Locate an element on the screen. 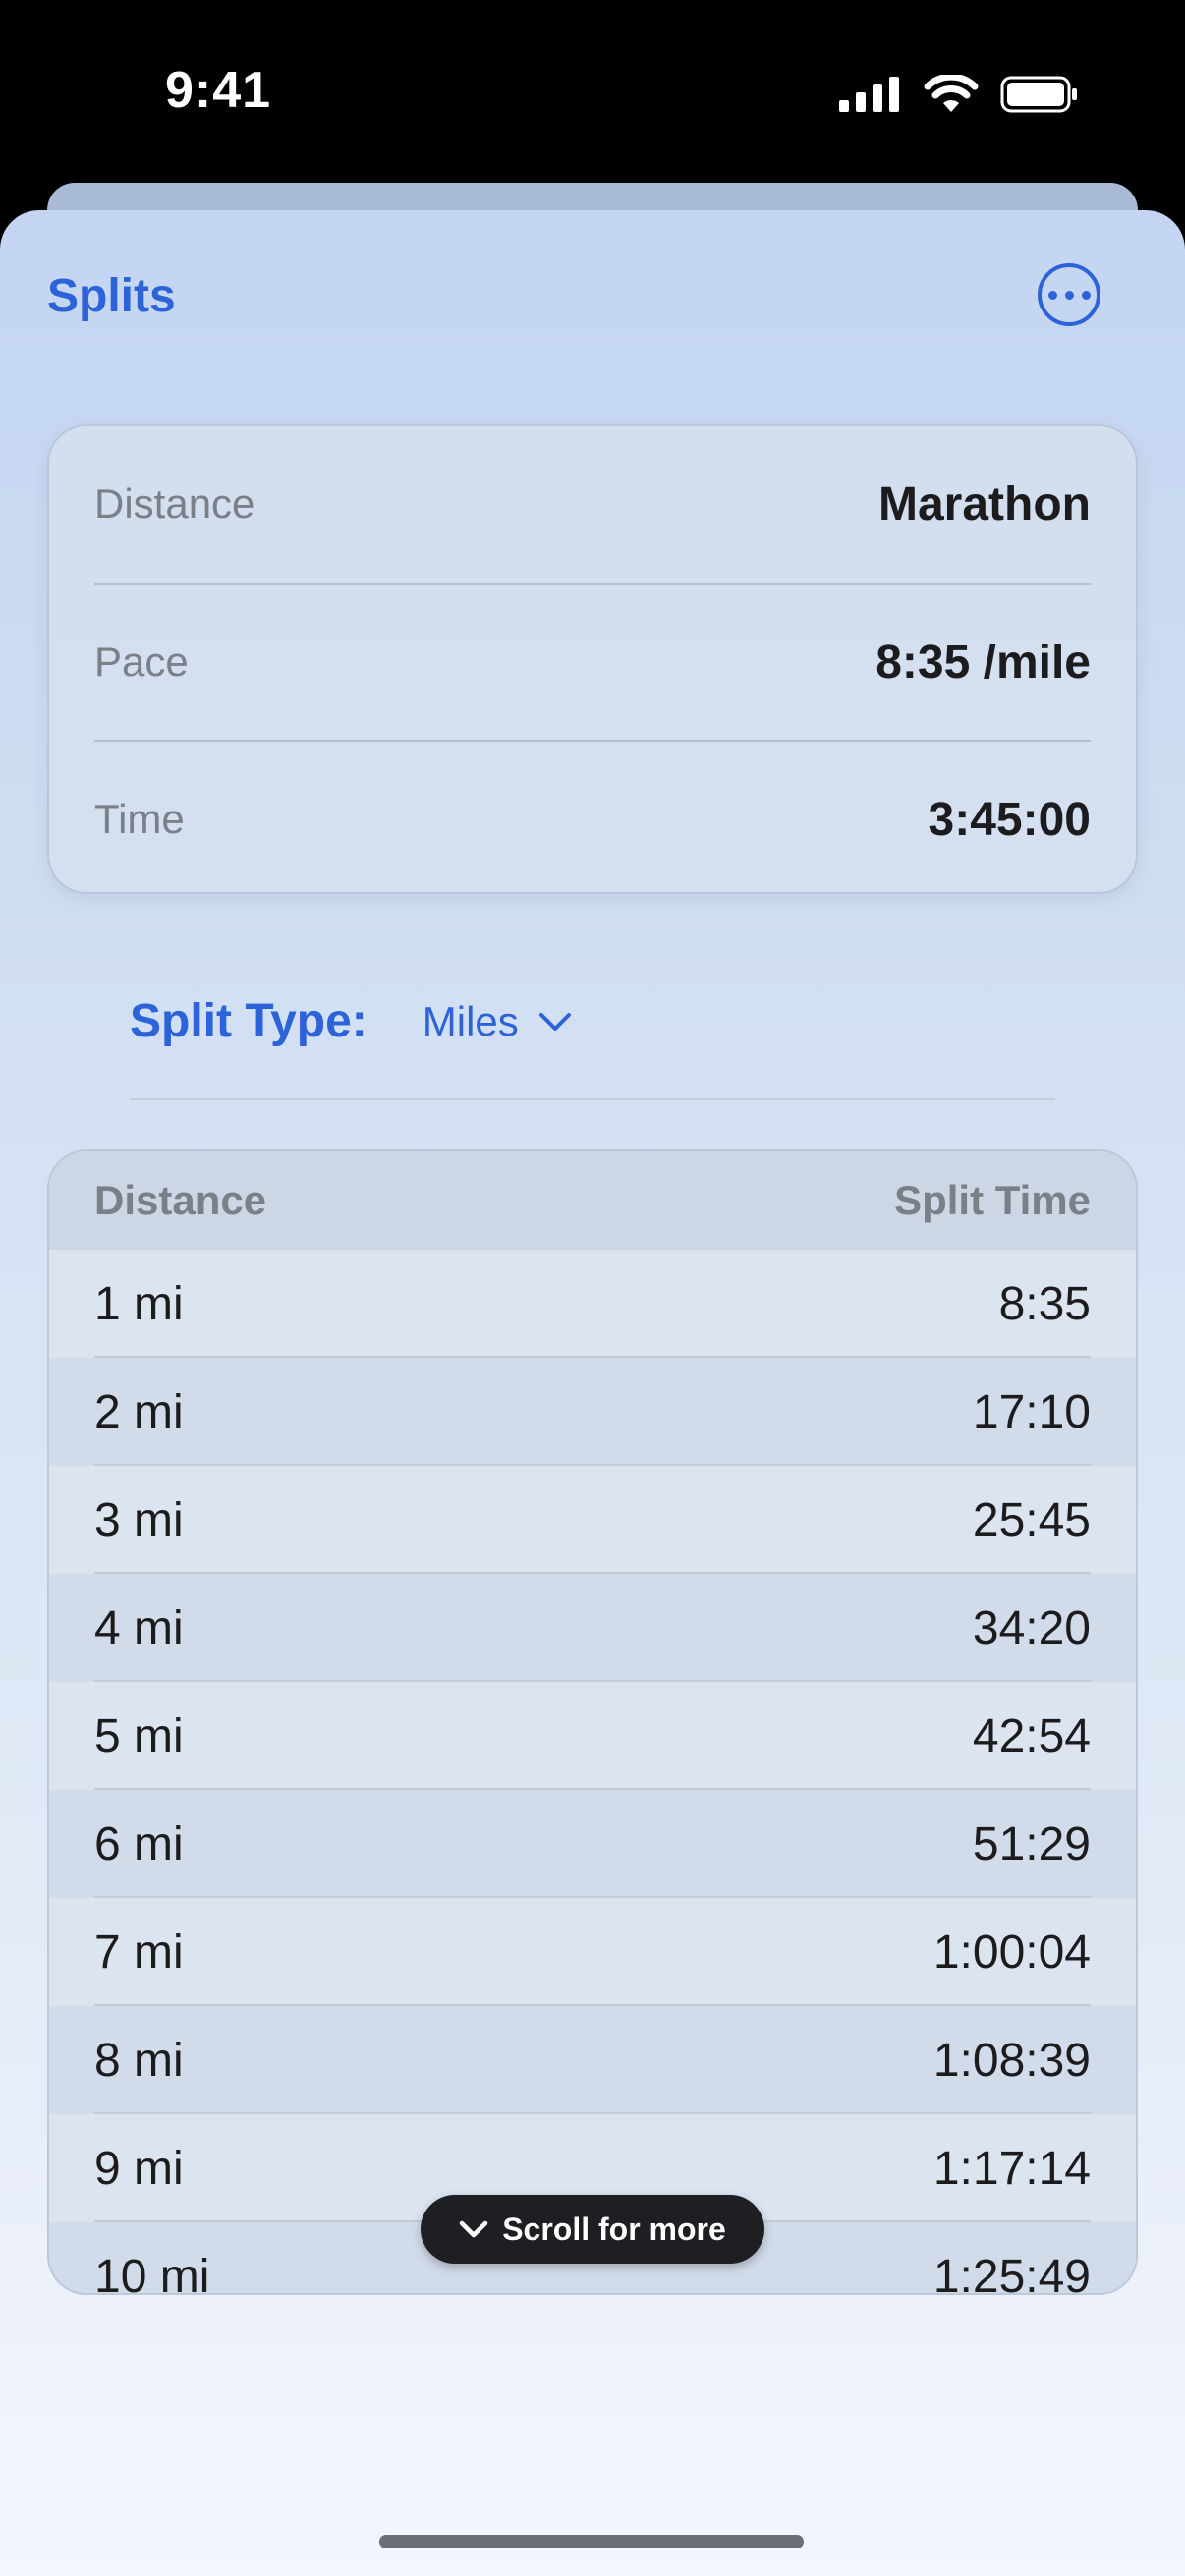 This screenshot has width=1185, height=2576. row-split-time: 8:35 is located at coordinates (1045, 1303).